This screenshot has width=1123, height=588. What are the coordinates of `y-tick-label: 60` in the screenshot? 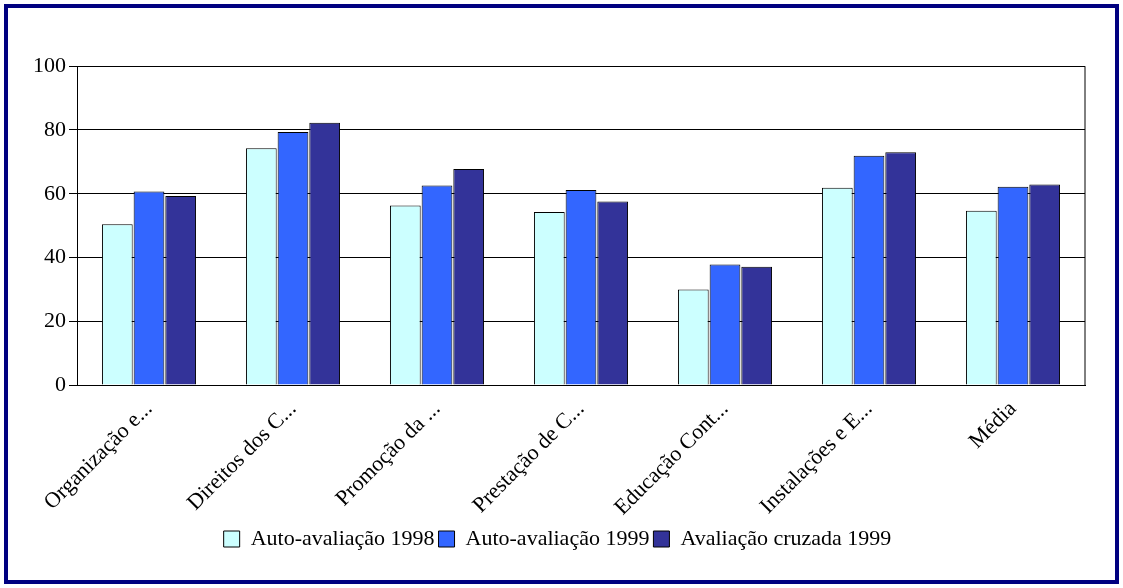 It's located at (55, 192).